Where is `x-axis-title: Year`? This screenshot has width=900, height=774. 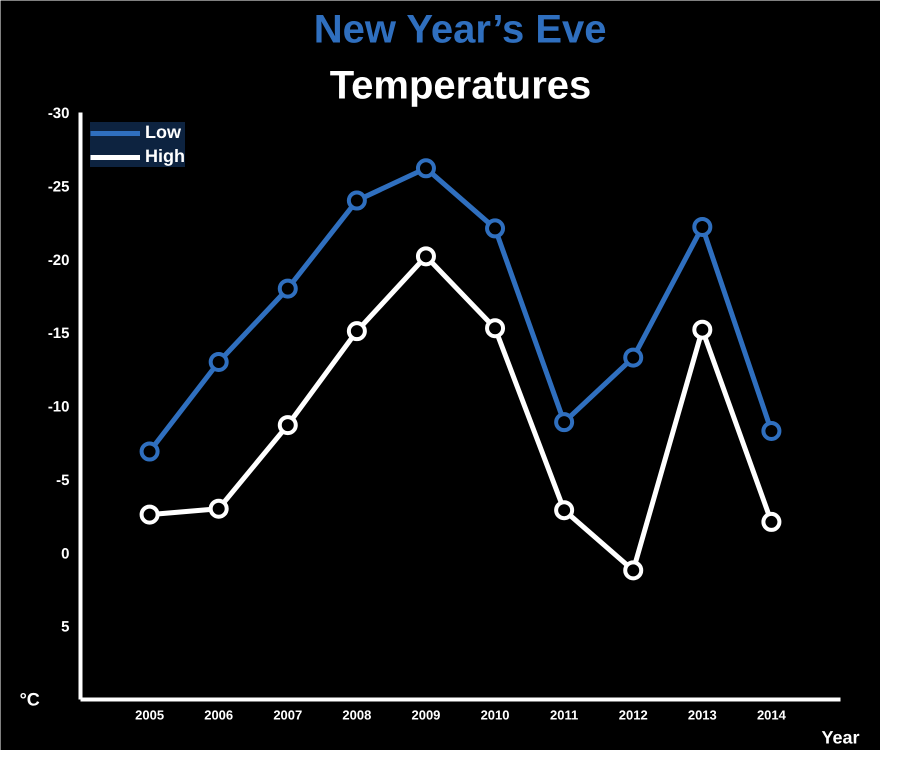 x-axis-title: Year is located at coordinates (840, 738).